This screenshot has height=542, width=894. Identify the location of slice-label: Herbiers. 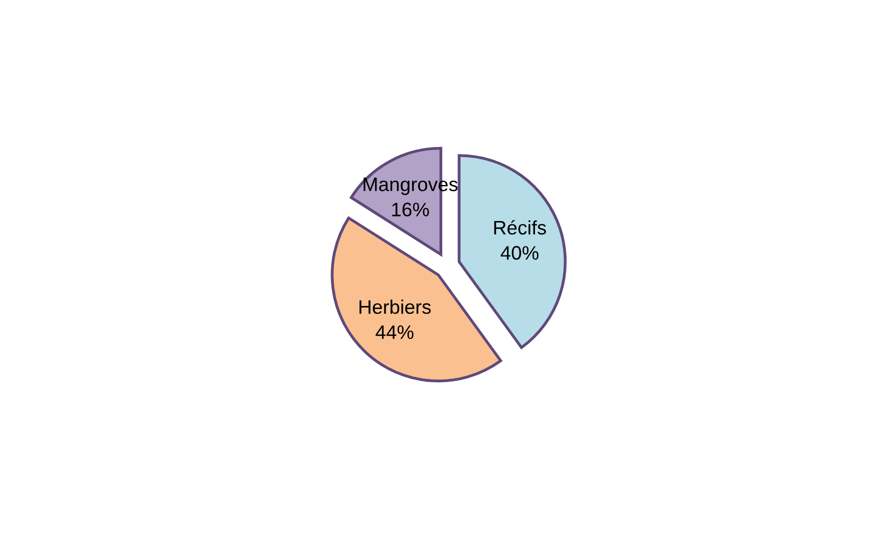
(395, 307).